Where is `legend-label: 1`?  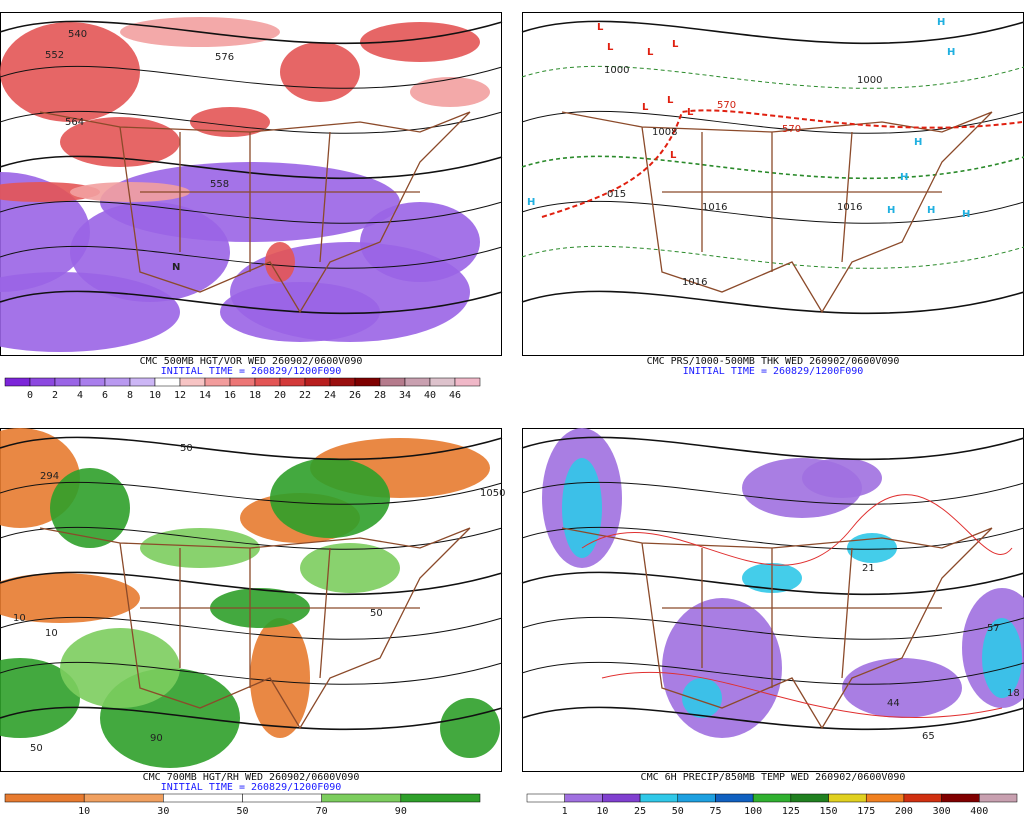
legend-label: 1 is located at coordinates (565, 811).